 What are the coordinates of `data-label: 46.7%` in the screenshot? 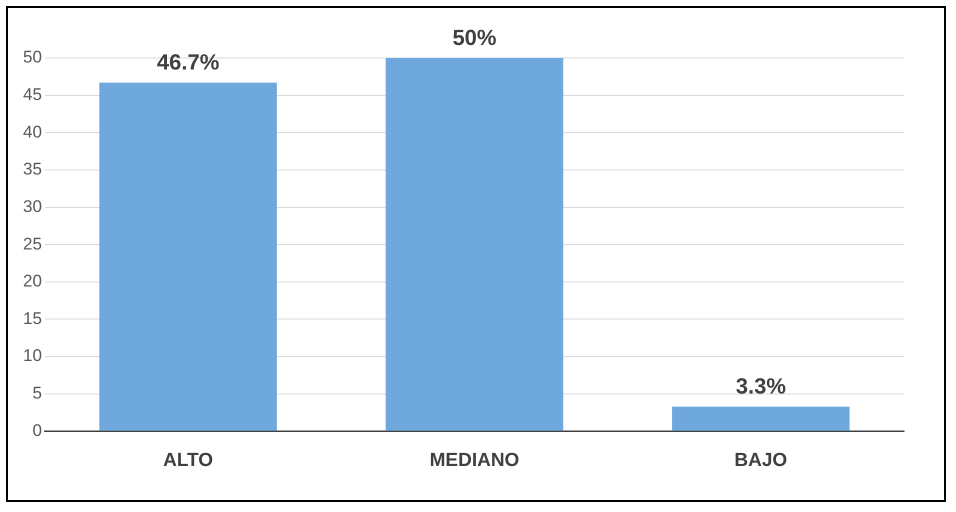 It's located at (188, 62).